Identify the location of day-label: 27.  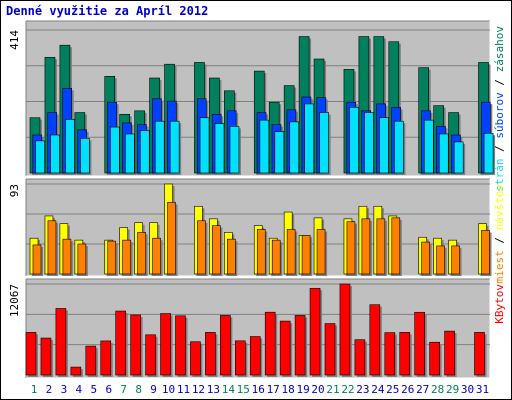
(422, 389).